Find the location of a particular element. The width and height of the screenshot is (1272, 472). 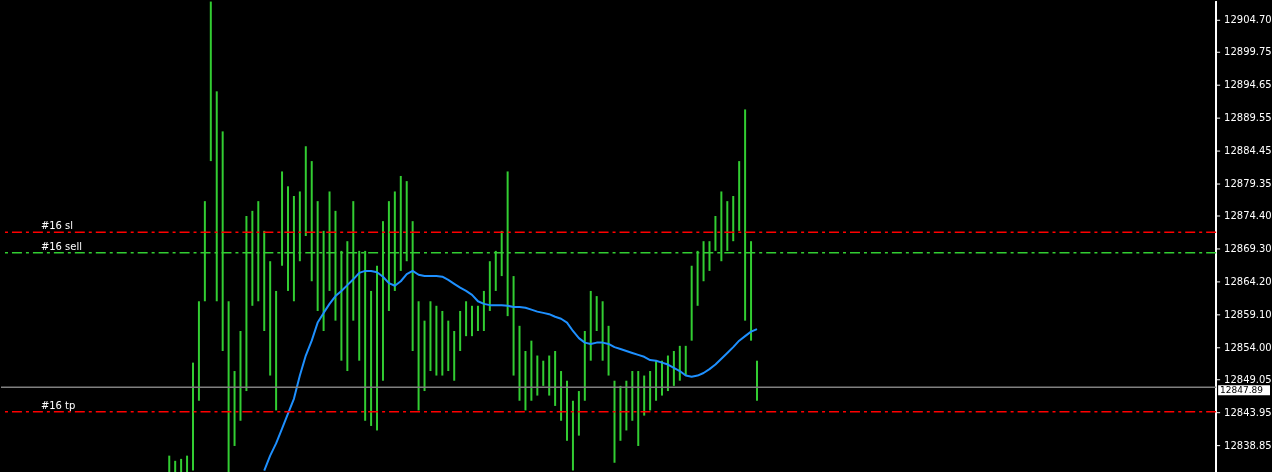

ref-line-label: #16 sell is located at coordinates (61, 246).